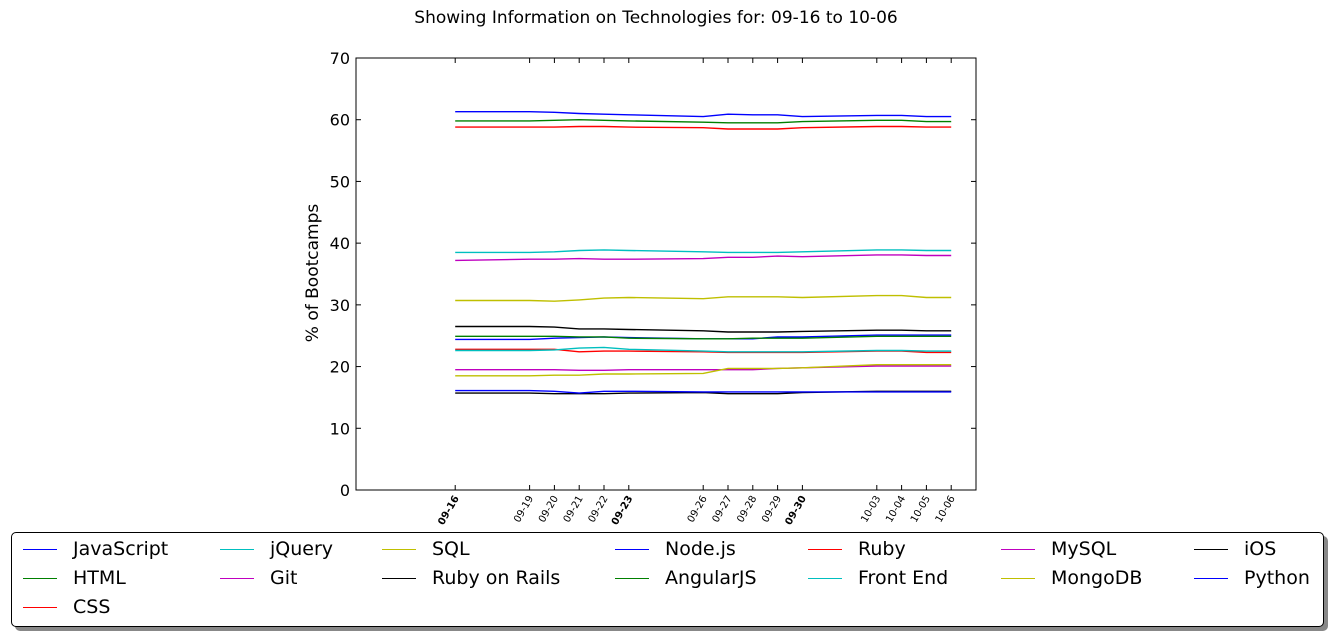  What do you see at coordinates (340, 181) in the screenshot?
I see `y-tick-label: 50` at bounding box center [340, 181].